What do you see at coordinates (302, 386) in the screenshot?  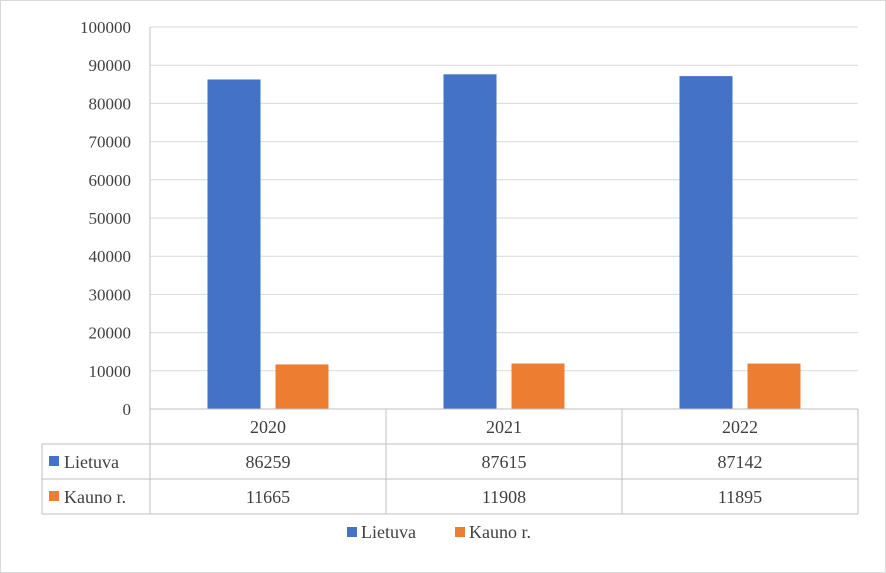 I see `bar-kauno-r-2020` at bounding box center [302, 386].